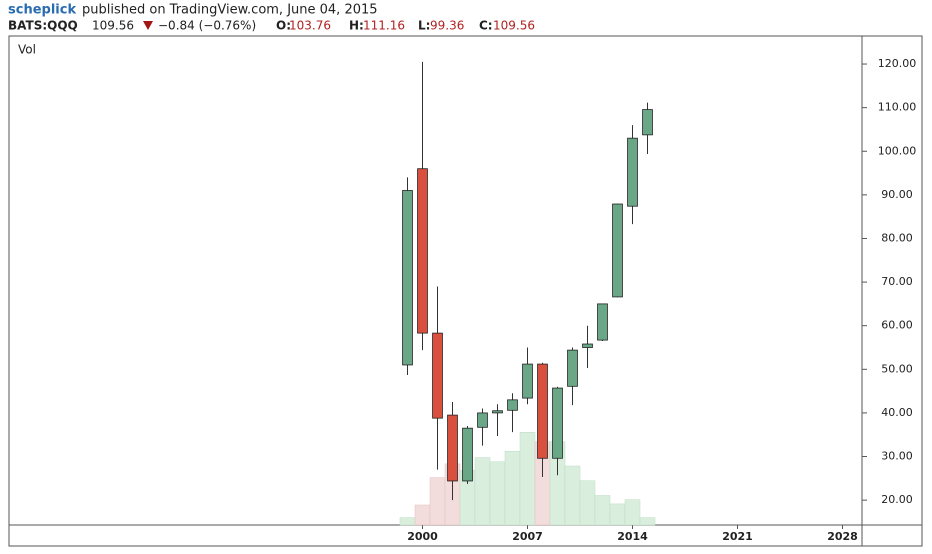 This screenshot has height=554, width=932. Describe the element at coordinates (897, 456) in the screenshot. I see `y-tick-label: 30.00` at that location.